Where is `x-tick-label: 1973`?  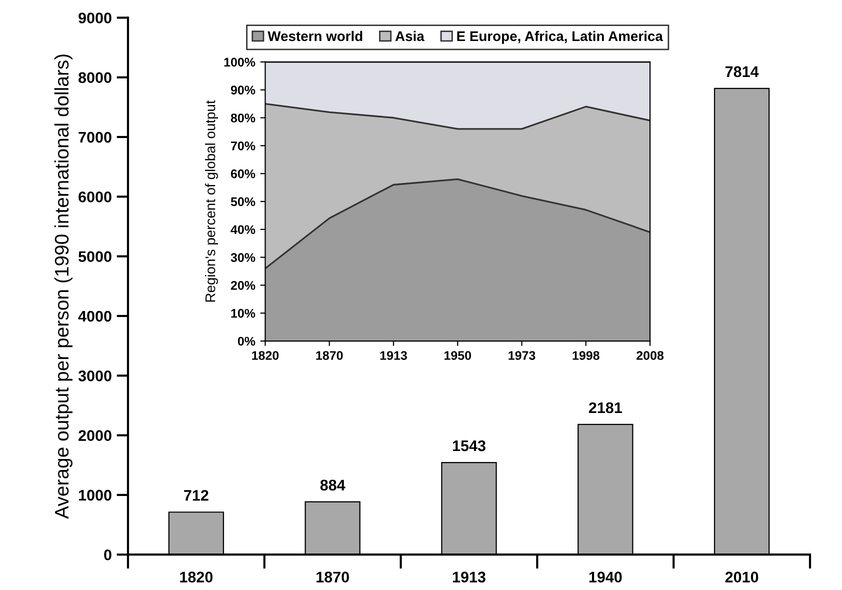 x-tick-label: 1973 is located at coordinates (522, 355).